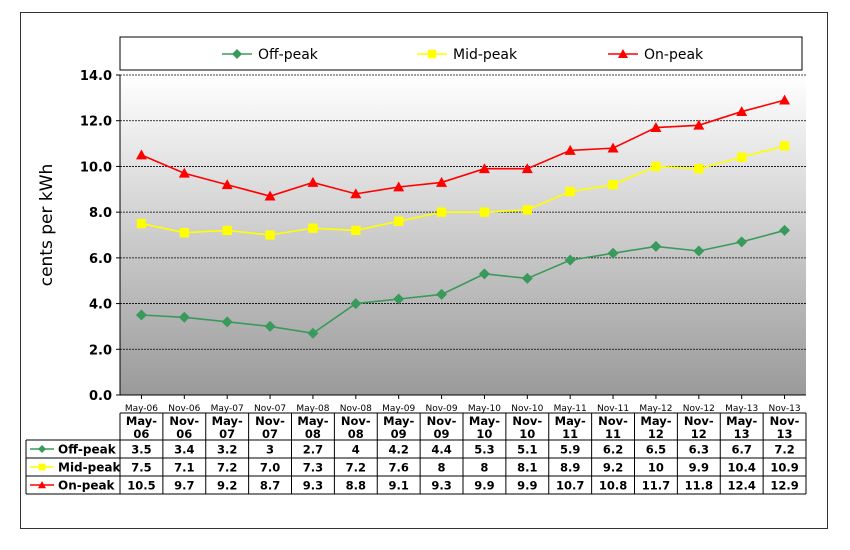 This screenshot has width=850, height=550. I want to click on x-tick-label: May-08, so click(312, 409).